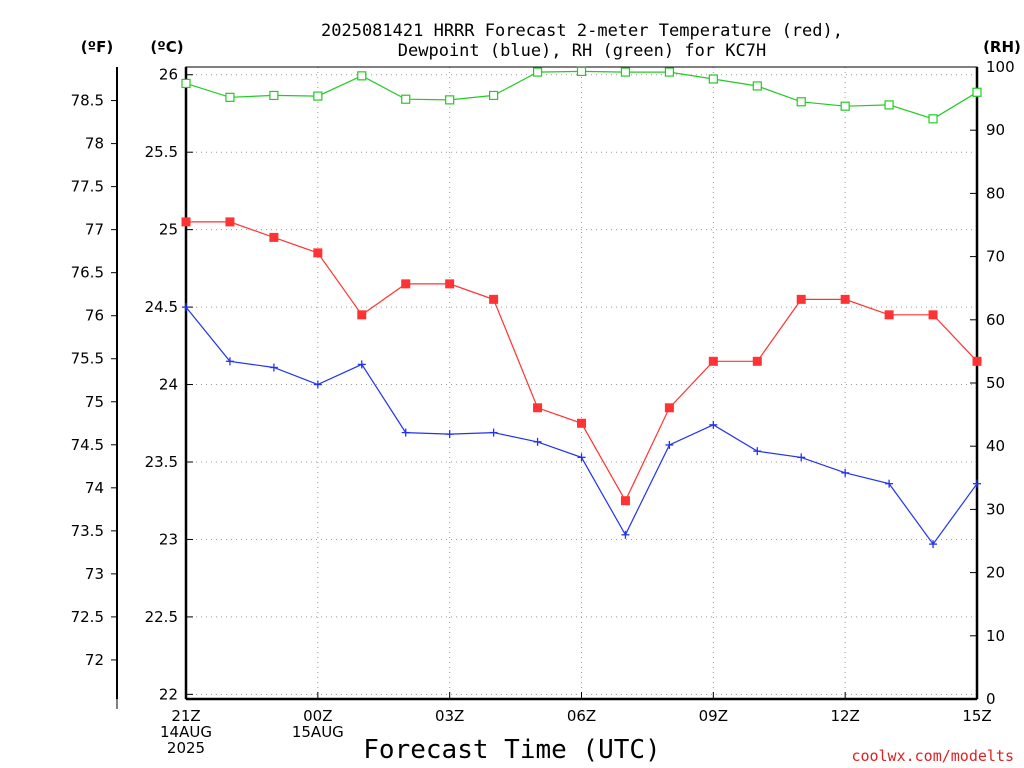 The image size is (1024, 768). What do you see at coordinates (581, 95) in the screenshot?
I see `series-line-open-square` at bounding box center [581, 95].